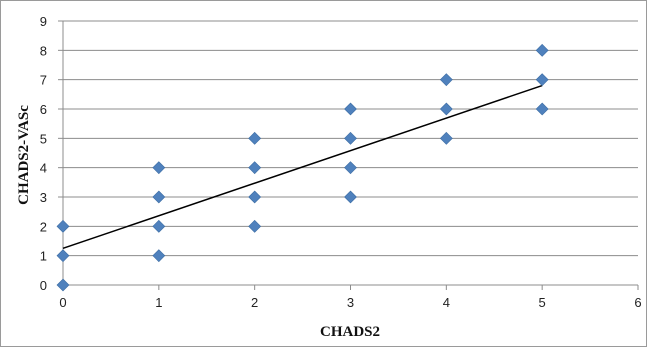  Describe the element at coordinates (43, 80) in the screenshot. I see `y-tick-label-7: 7` at that location.